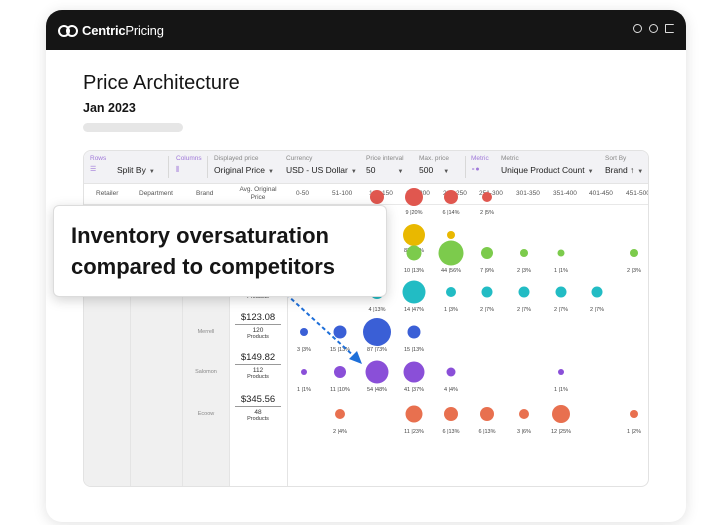 The image size is (716, 525). Describe the element at coordinates (524, 432) in the screenshot. I see `bubble-label: 3 |6%` at that location.